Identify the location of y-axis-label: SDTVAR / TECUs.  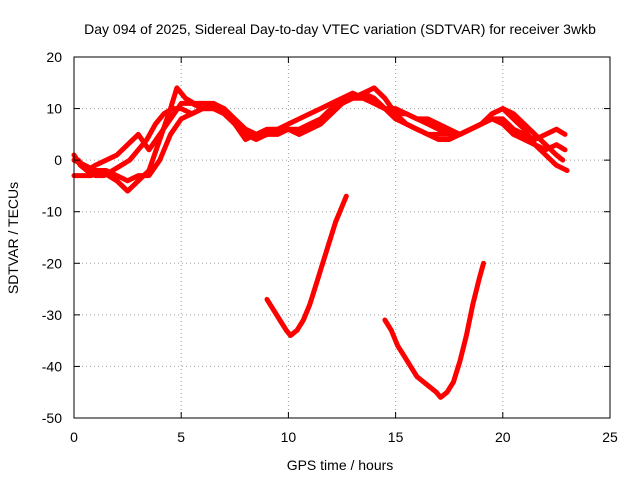
(13, 238).